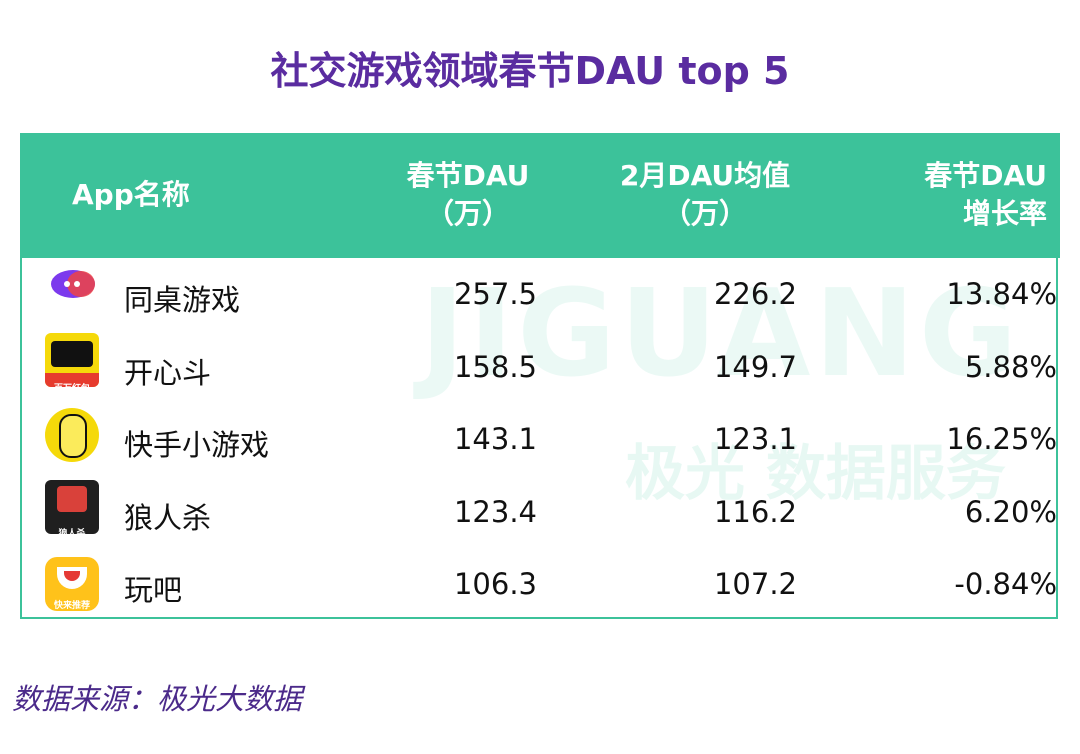 The height and width of the screenshot is (754, 1080). What do you see at coordinates (1010, 366) in the screenshot?
I see `table-cell: 5.88%` at bounding box center [1010, 366].